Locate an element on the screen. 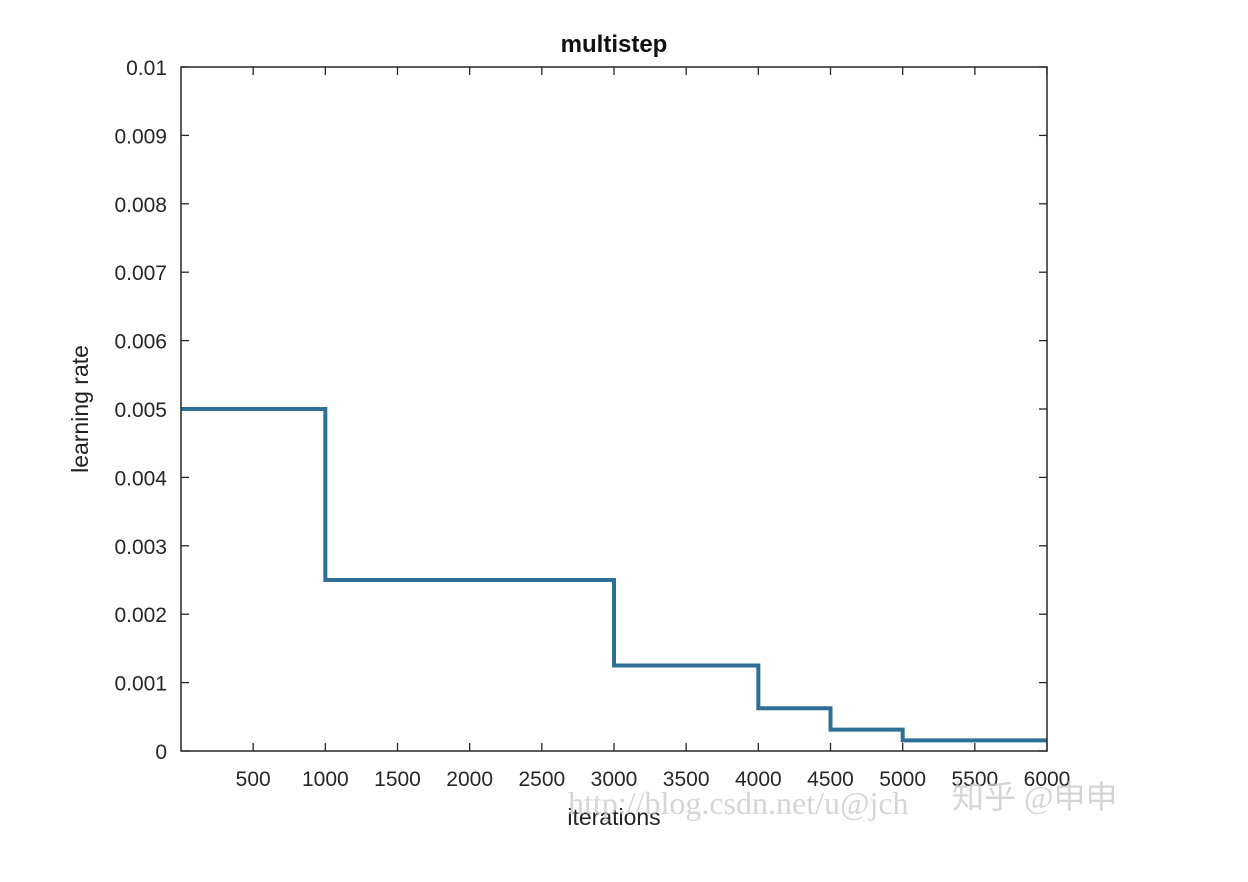  x-tick-label: 2500 is located at coordinates (541, 779).